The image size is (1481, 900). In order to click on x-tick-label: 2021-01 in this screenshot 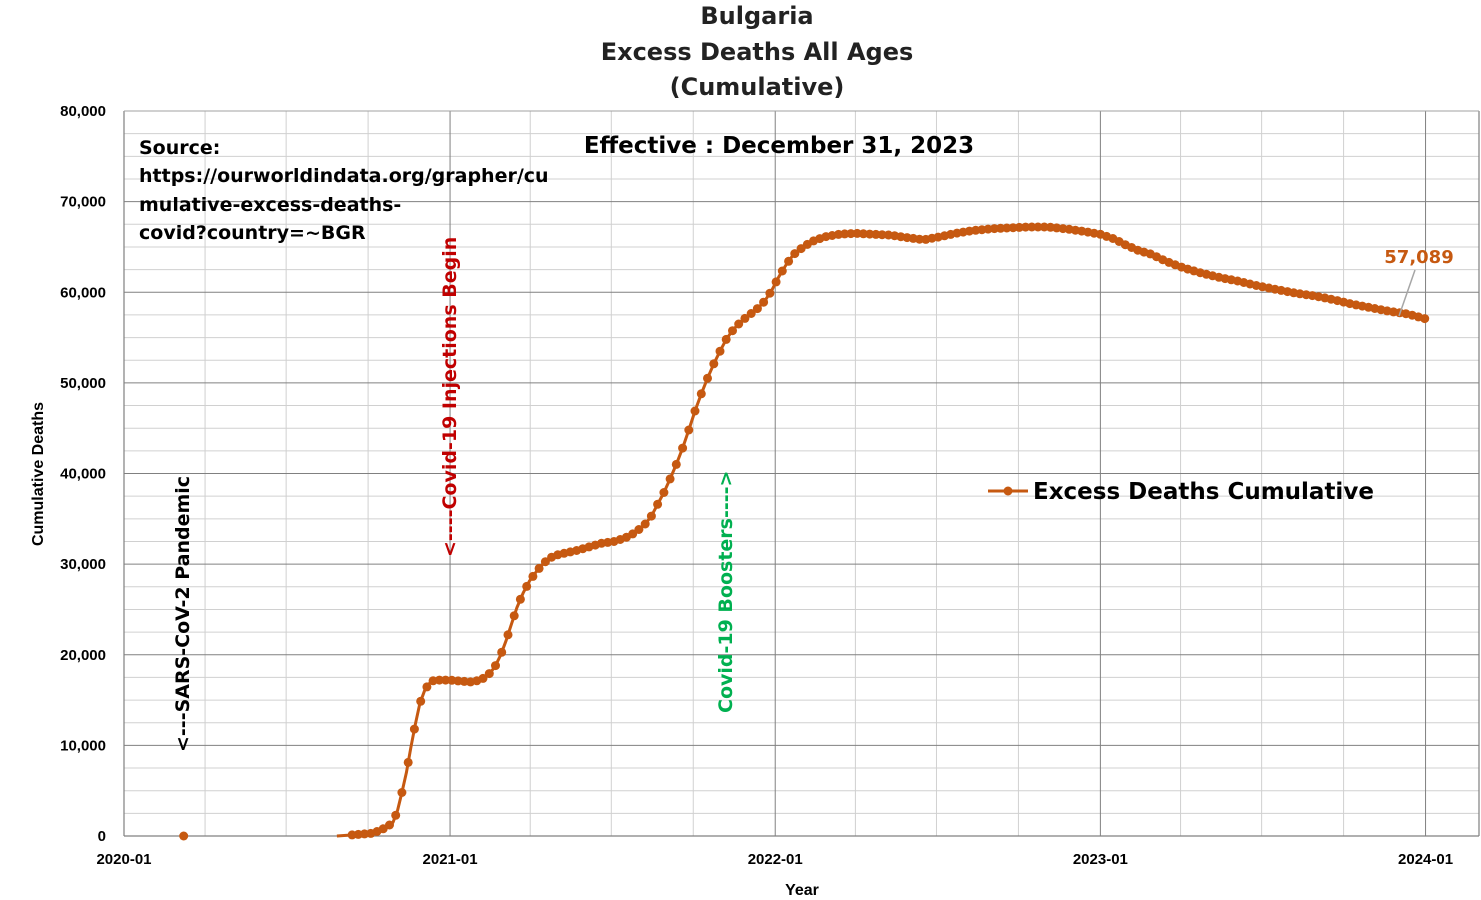, I will do `click(450, 859)`.